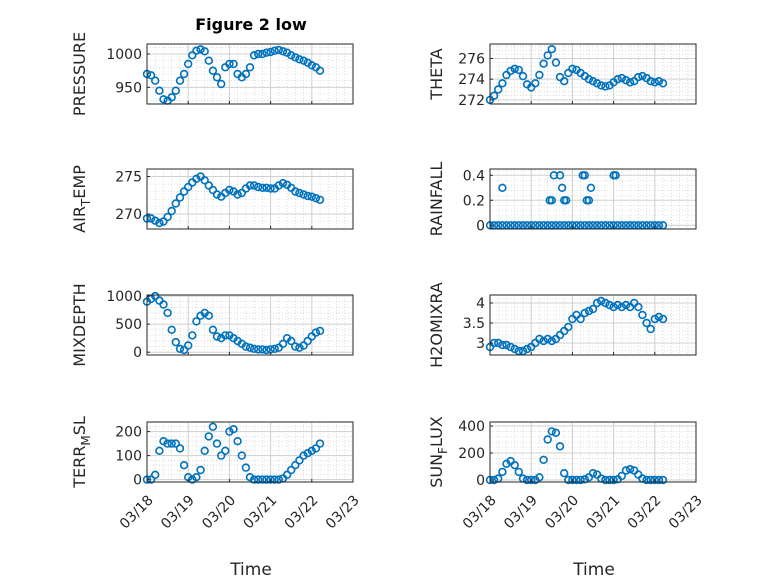  Describe the element at coordinates (471, 59) in the screenshot. I see `y-tick-label: 276` at that location.